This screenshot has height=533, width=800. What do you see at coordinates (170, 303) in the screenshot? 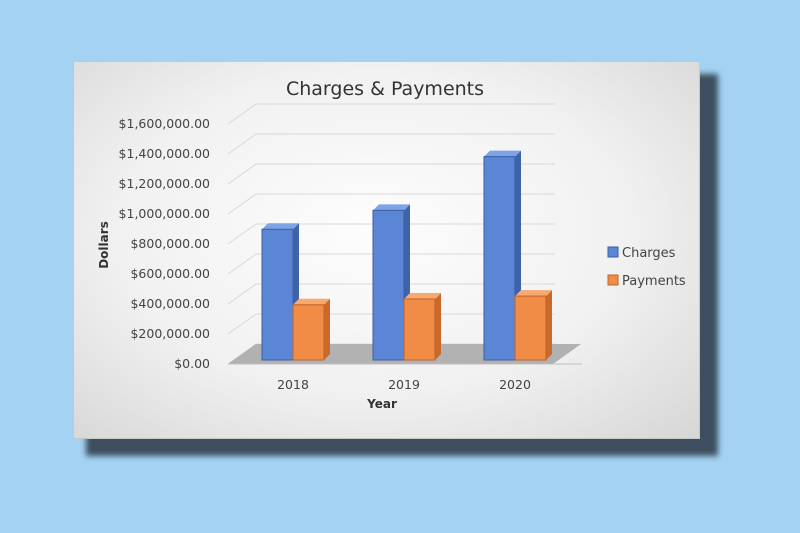
I see `y-tick-label: $400,000.00` at bounding box center [170, 303].